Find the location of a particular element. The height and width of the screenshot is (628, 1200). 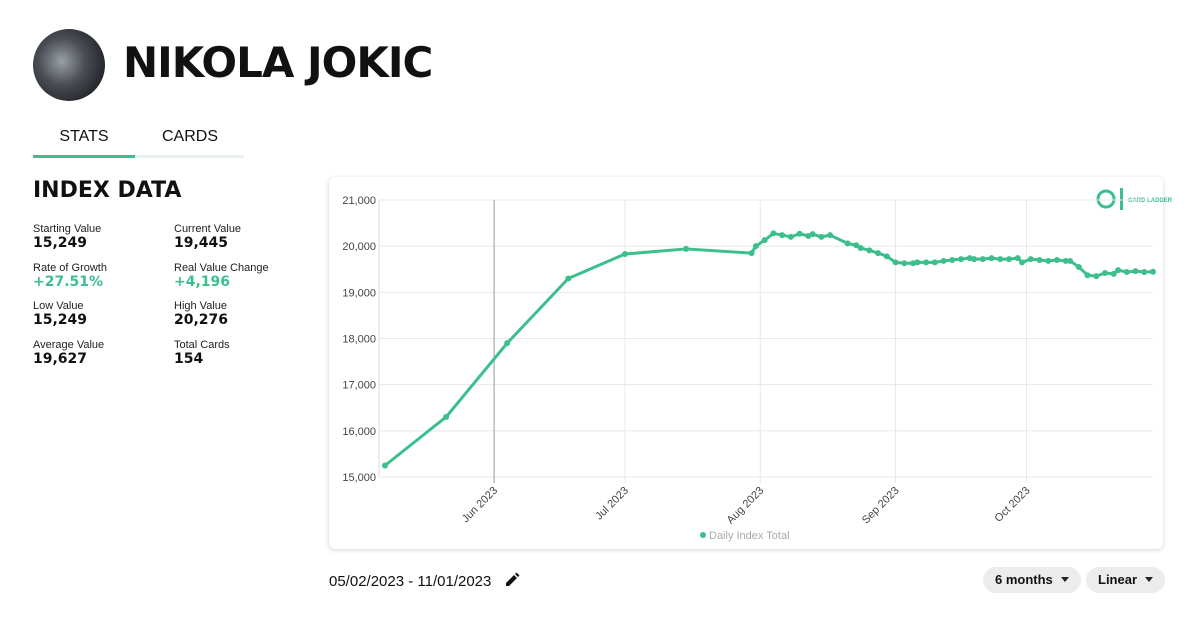

x-tick-label: Sep 2023 is located at coordinates (881, 506).